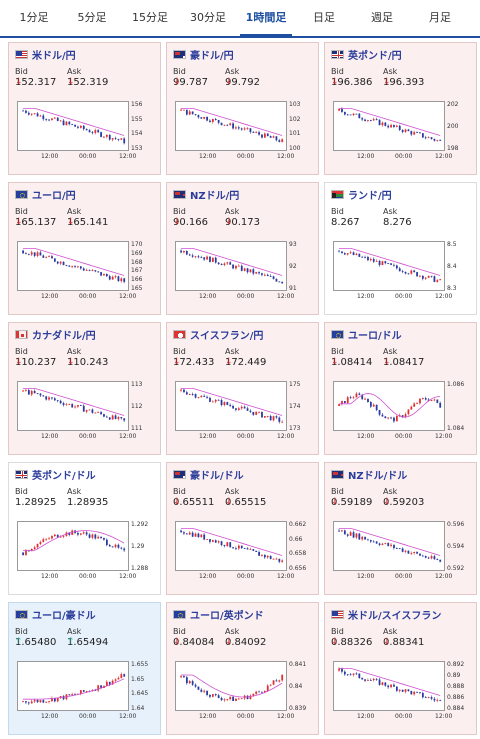 The width and height of the screenshot is (480, 739). I want to click on pair-name: ユーロ/豪ドル, so click(64, 616).